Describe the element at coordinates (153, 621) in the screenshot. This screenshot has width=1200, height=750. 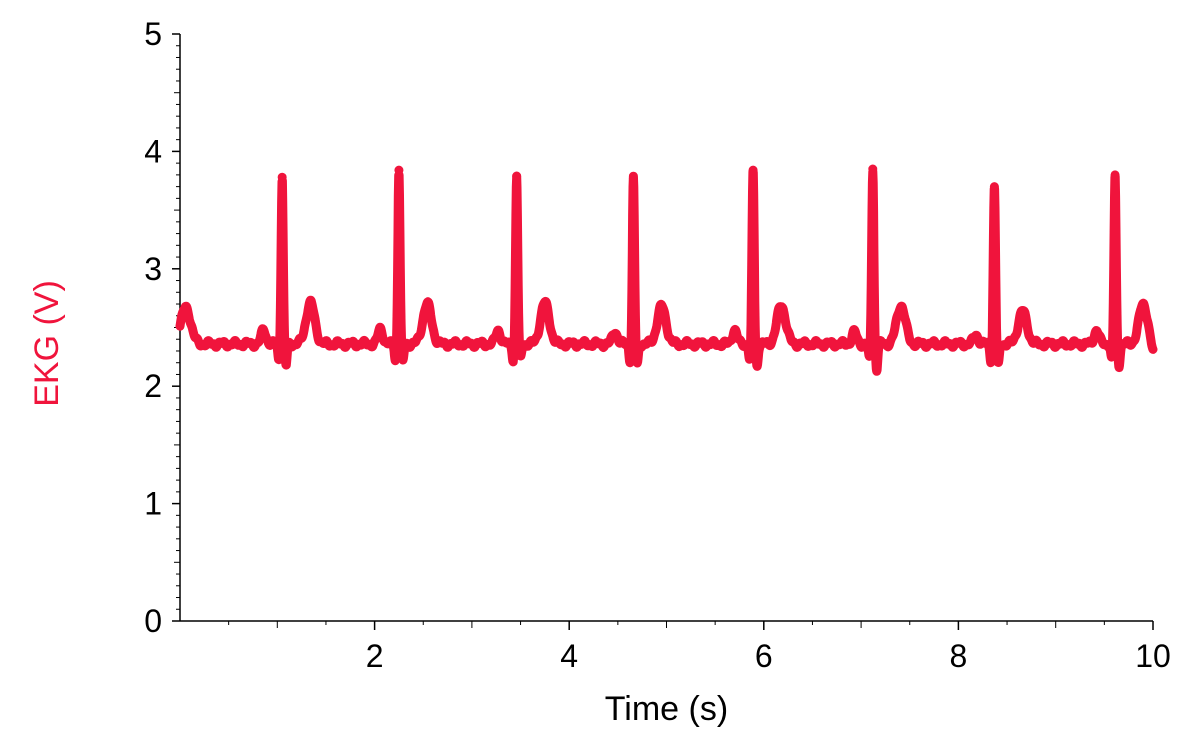
I see `y-tick-label: 0` at that location.